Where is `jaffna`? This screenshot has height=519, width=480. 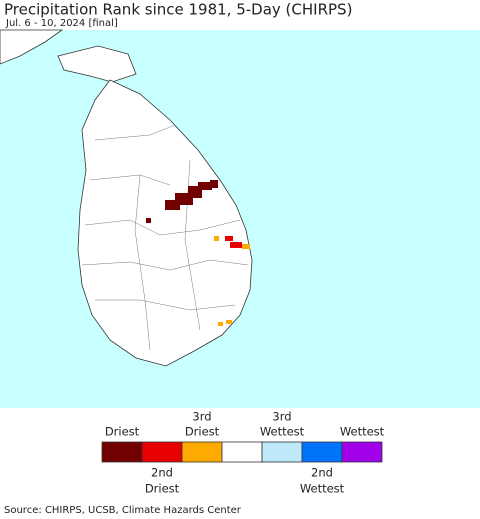 jaffna is located at coordinates (97, 64).